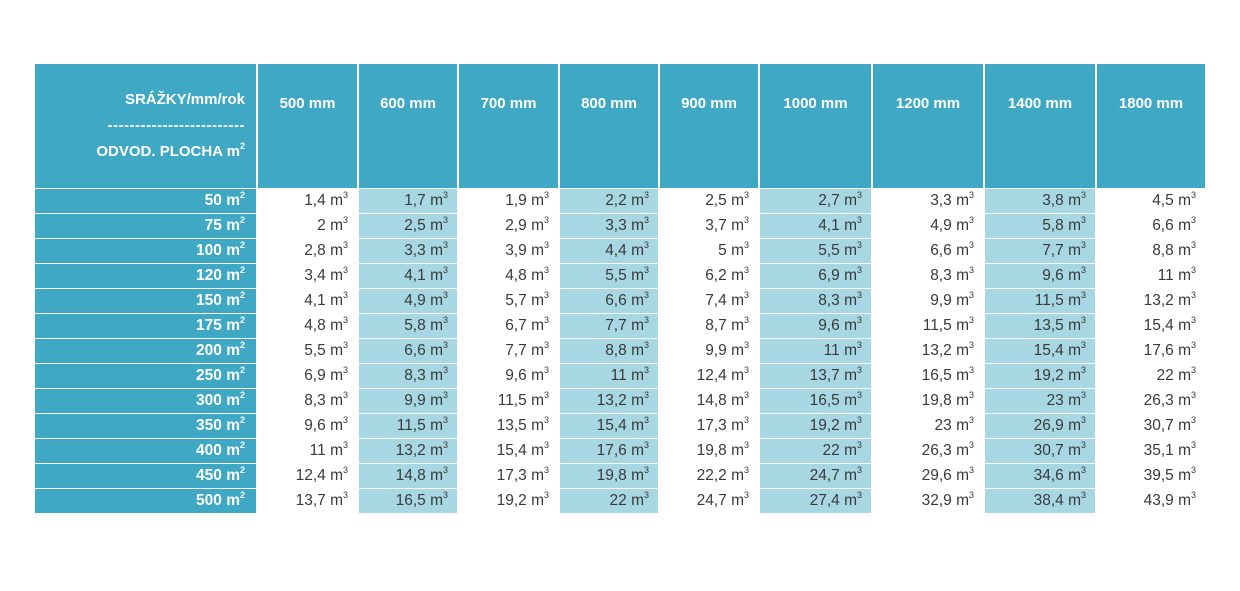 The height and width of the screenshot is (591, 1240). Describe the element at coordinates (608, 450) in the screenshot. I see `table-cell: 17,6 m3` at that location.